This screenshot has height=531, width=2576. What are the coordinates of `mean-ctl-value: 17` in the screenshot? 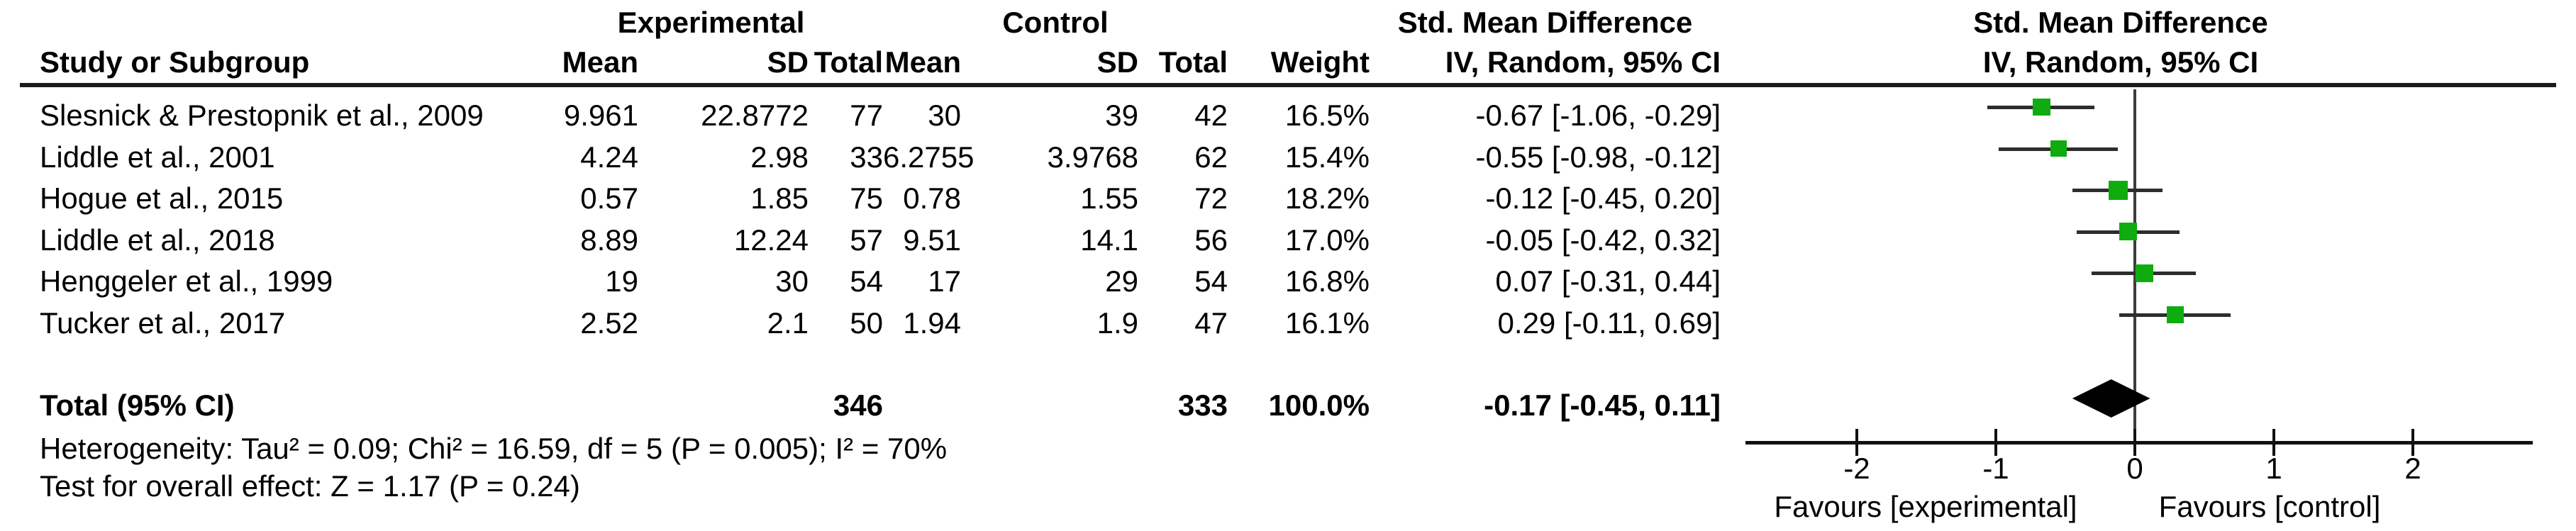 It's located at (944, 281).